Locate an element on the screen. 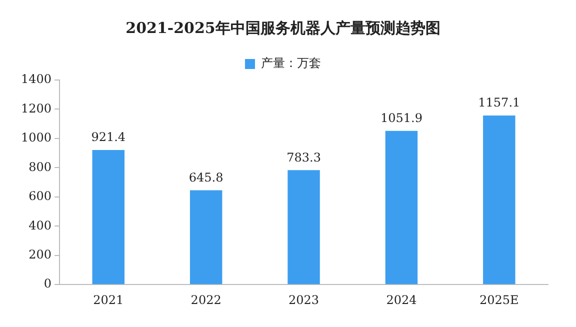  y-tick-label: 600 is located at coordinates (40, 196).